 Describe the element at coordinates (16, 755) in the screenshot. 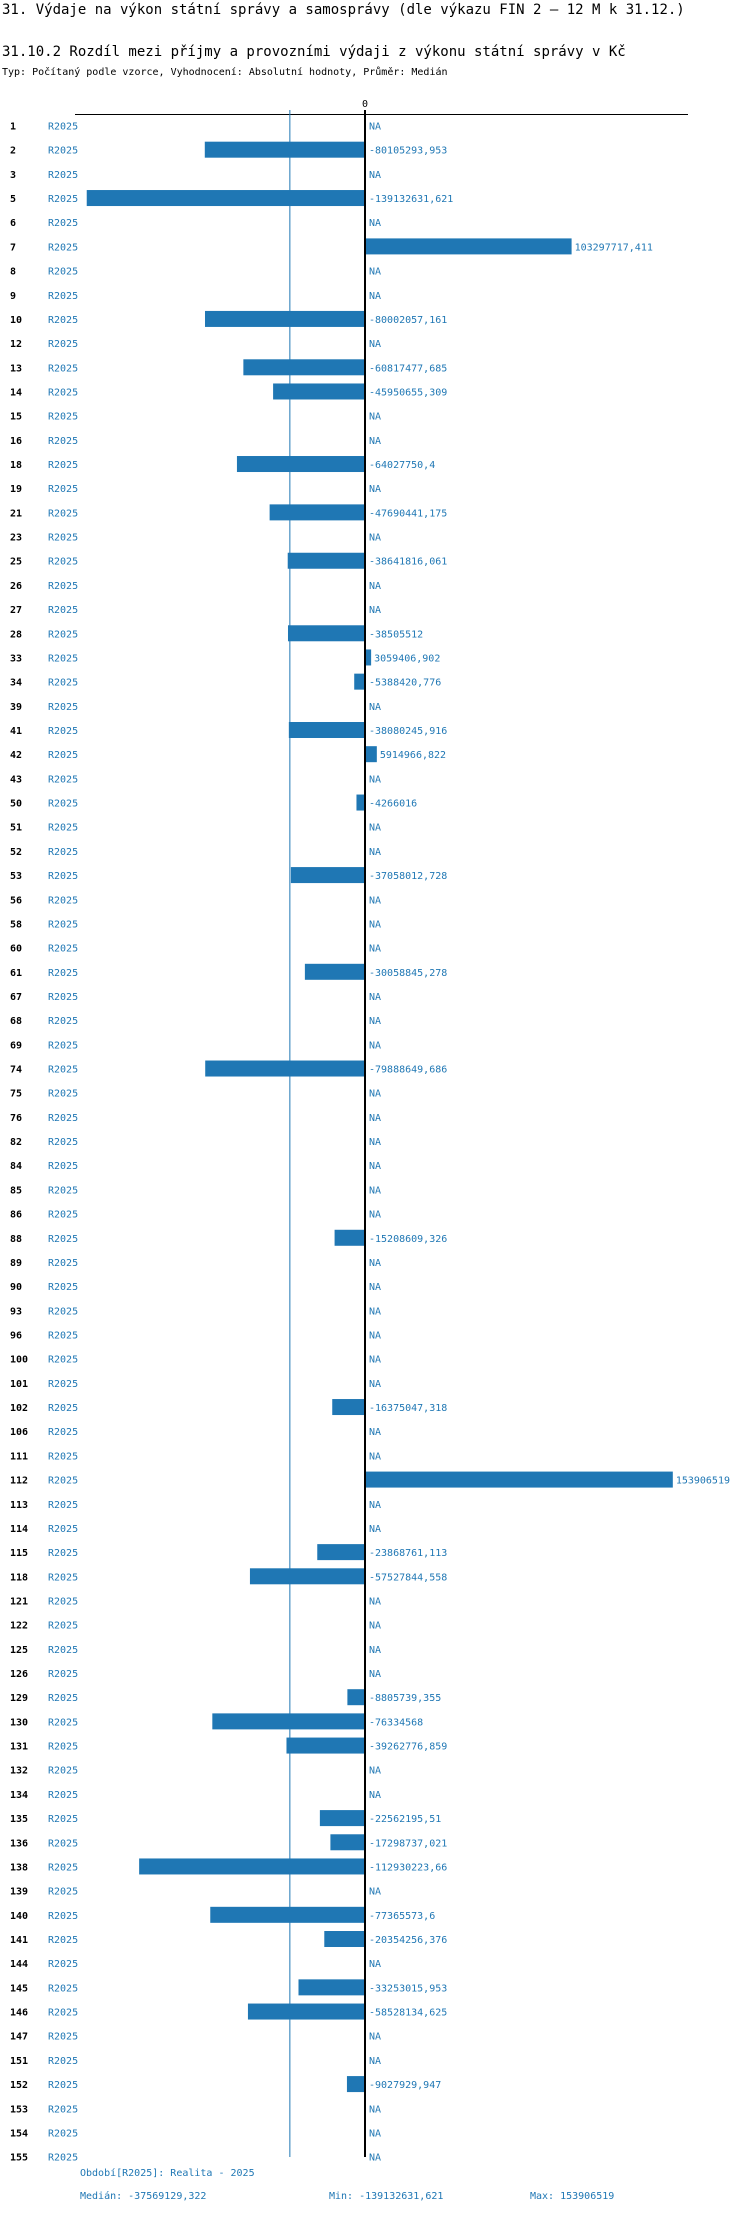

I see `category-label: 42` at that location.